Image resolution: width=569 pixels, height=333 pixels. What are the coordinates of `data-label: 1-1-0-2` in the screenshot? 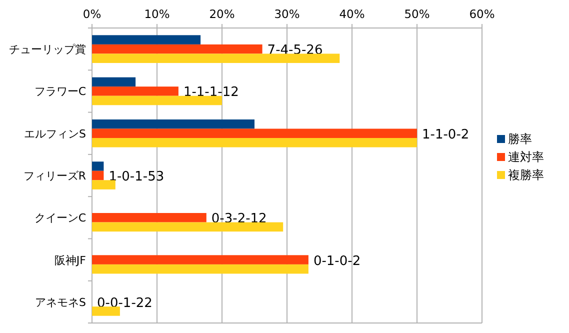 It's located at (446, 134).